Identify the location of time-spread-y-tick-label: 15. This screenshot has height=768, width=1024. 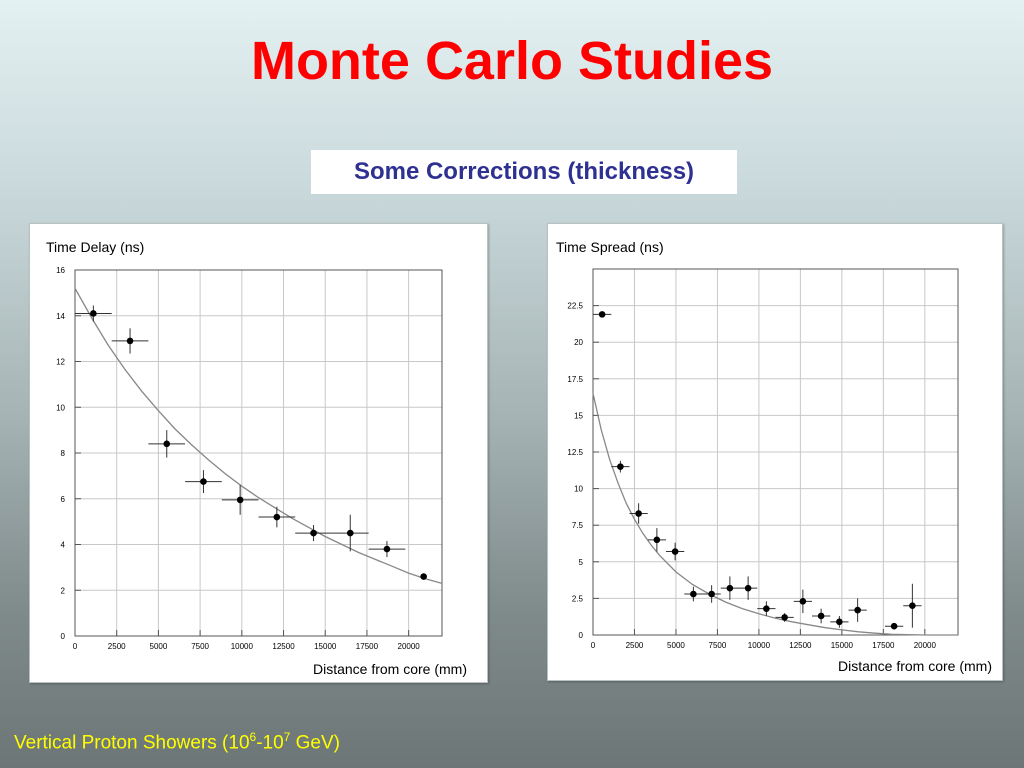
(578, 415).